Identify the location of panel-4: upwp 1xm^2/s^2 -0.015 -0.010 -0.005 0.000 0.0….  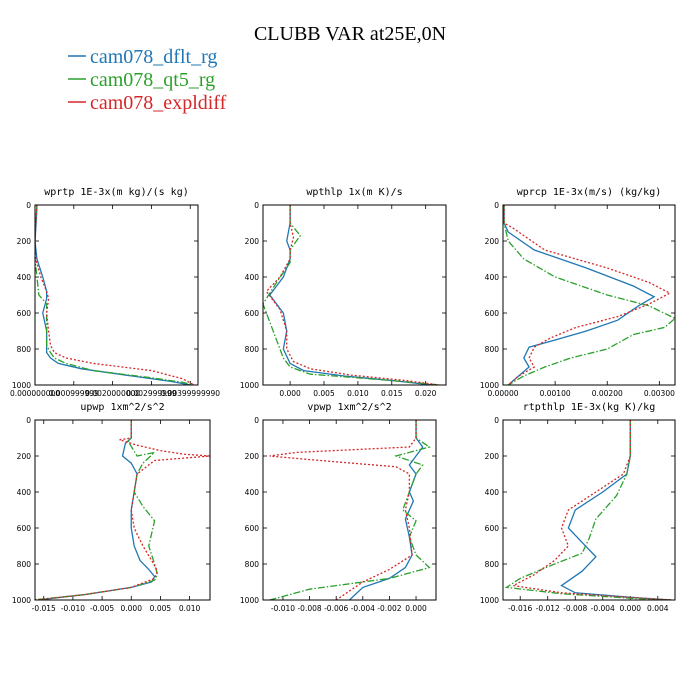
(111, 507).